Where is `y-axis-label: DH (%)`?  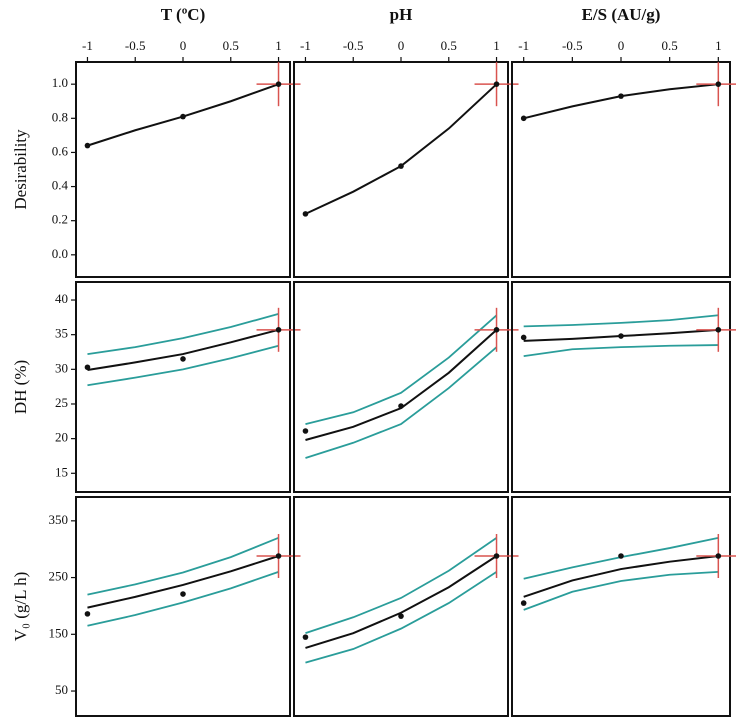 y-axis-label: DH (%) is located at coordinates (20, 387).